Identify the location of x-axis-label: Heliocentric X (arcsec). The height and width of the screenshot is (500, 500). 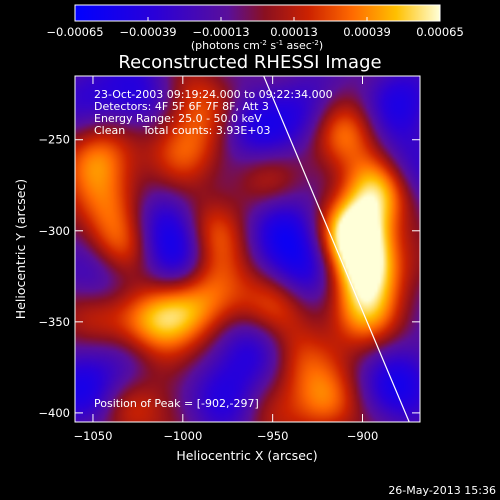
(246, 455).